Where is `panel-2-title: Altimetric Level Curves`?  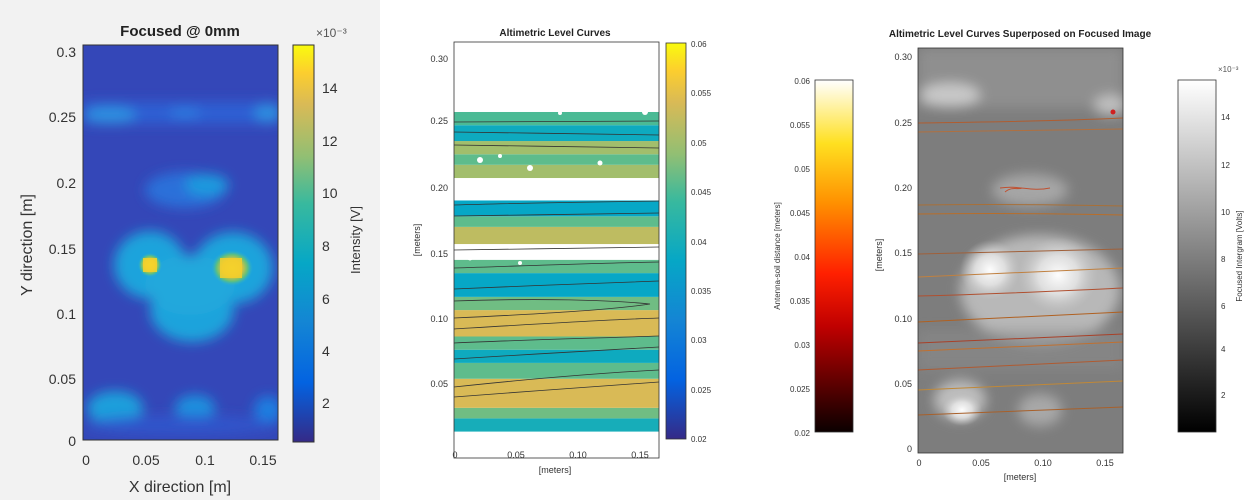 panel-2-title: Altimetric Level Curves is located at coordinates (555, 33).